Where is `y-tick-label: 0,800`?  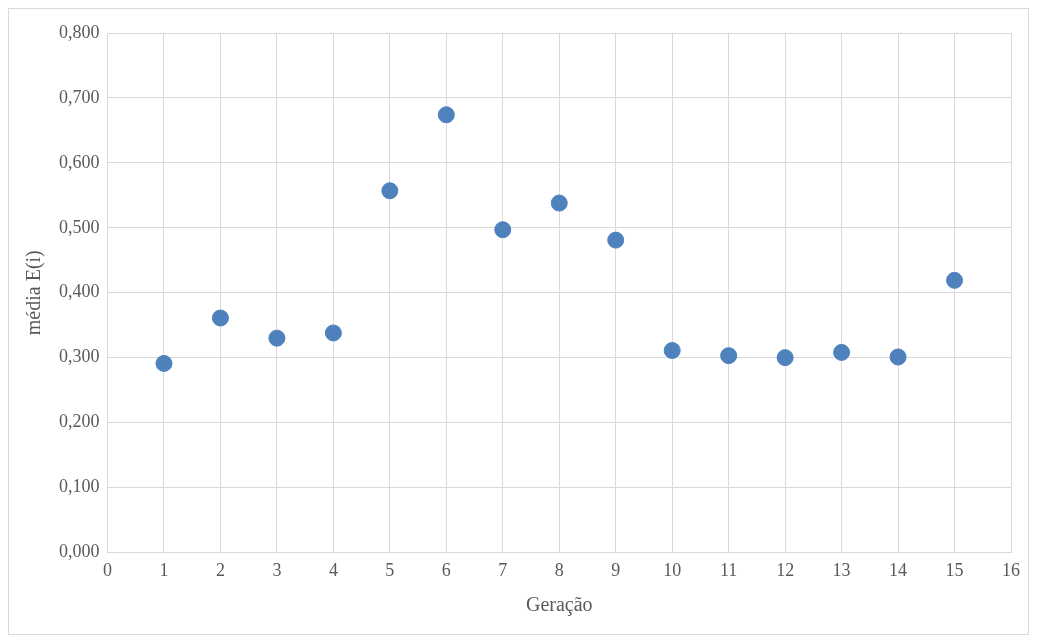 y-tick-label: 0,800 is located at coordinates (79, 31).